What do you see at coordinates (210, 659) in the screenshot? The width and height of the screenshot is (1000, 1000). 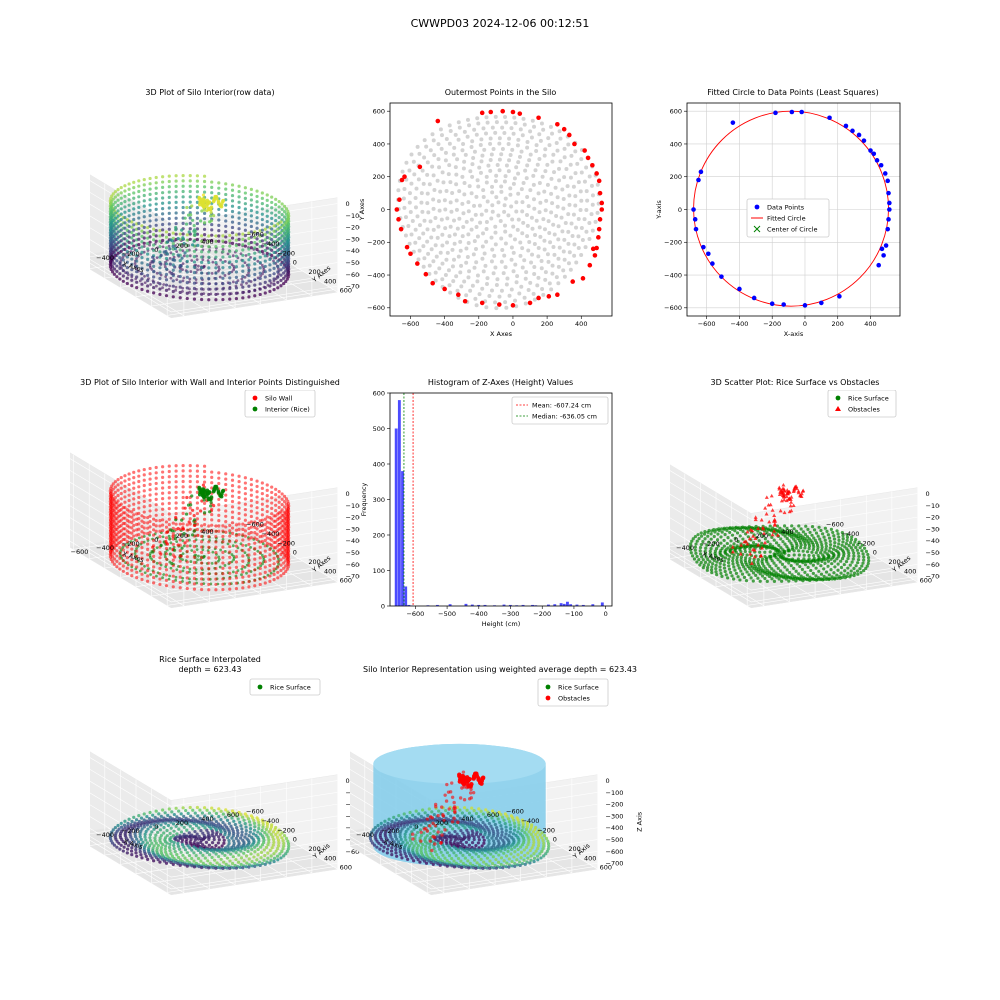 I see `chart-title: Rice Surface Interpolated` at bounding box center [210, 659].